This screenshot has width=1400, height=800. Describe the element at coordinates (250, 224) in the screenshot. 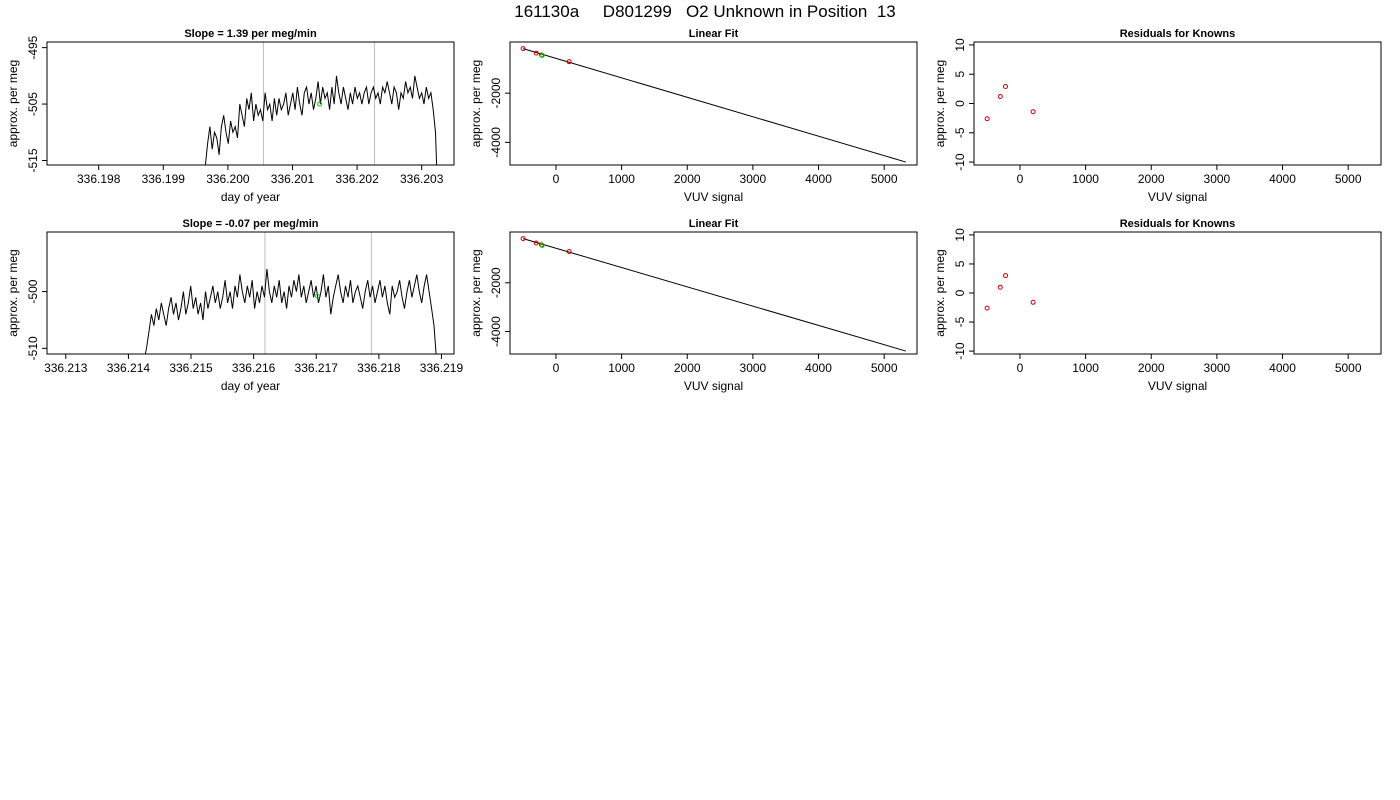

I see `panel-title: Slope = -0.07 per meg/min` at that location.